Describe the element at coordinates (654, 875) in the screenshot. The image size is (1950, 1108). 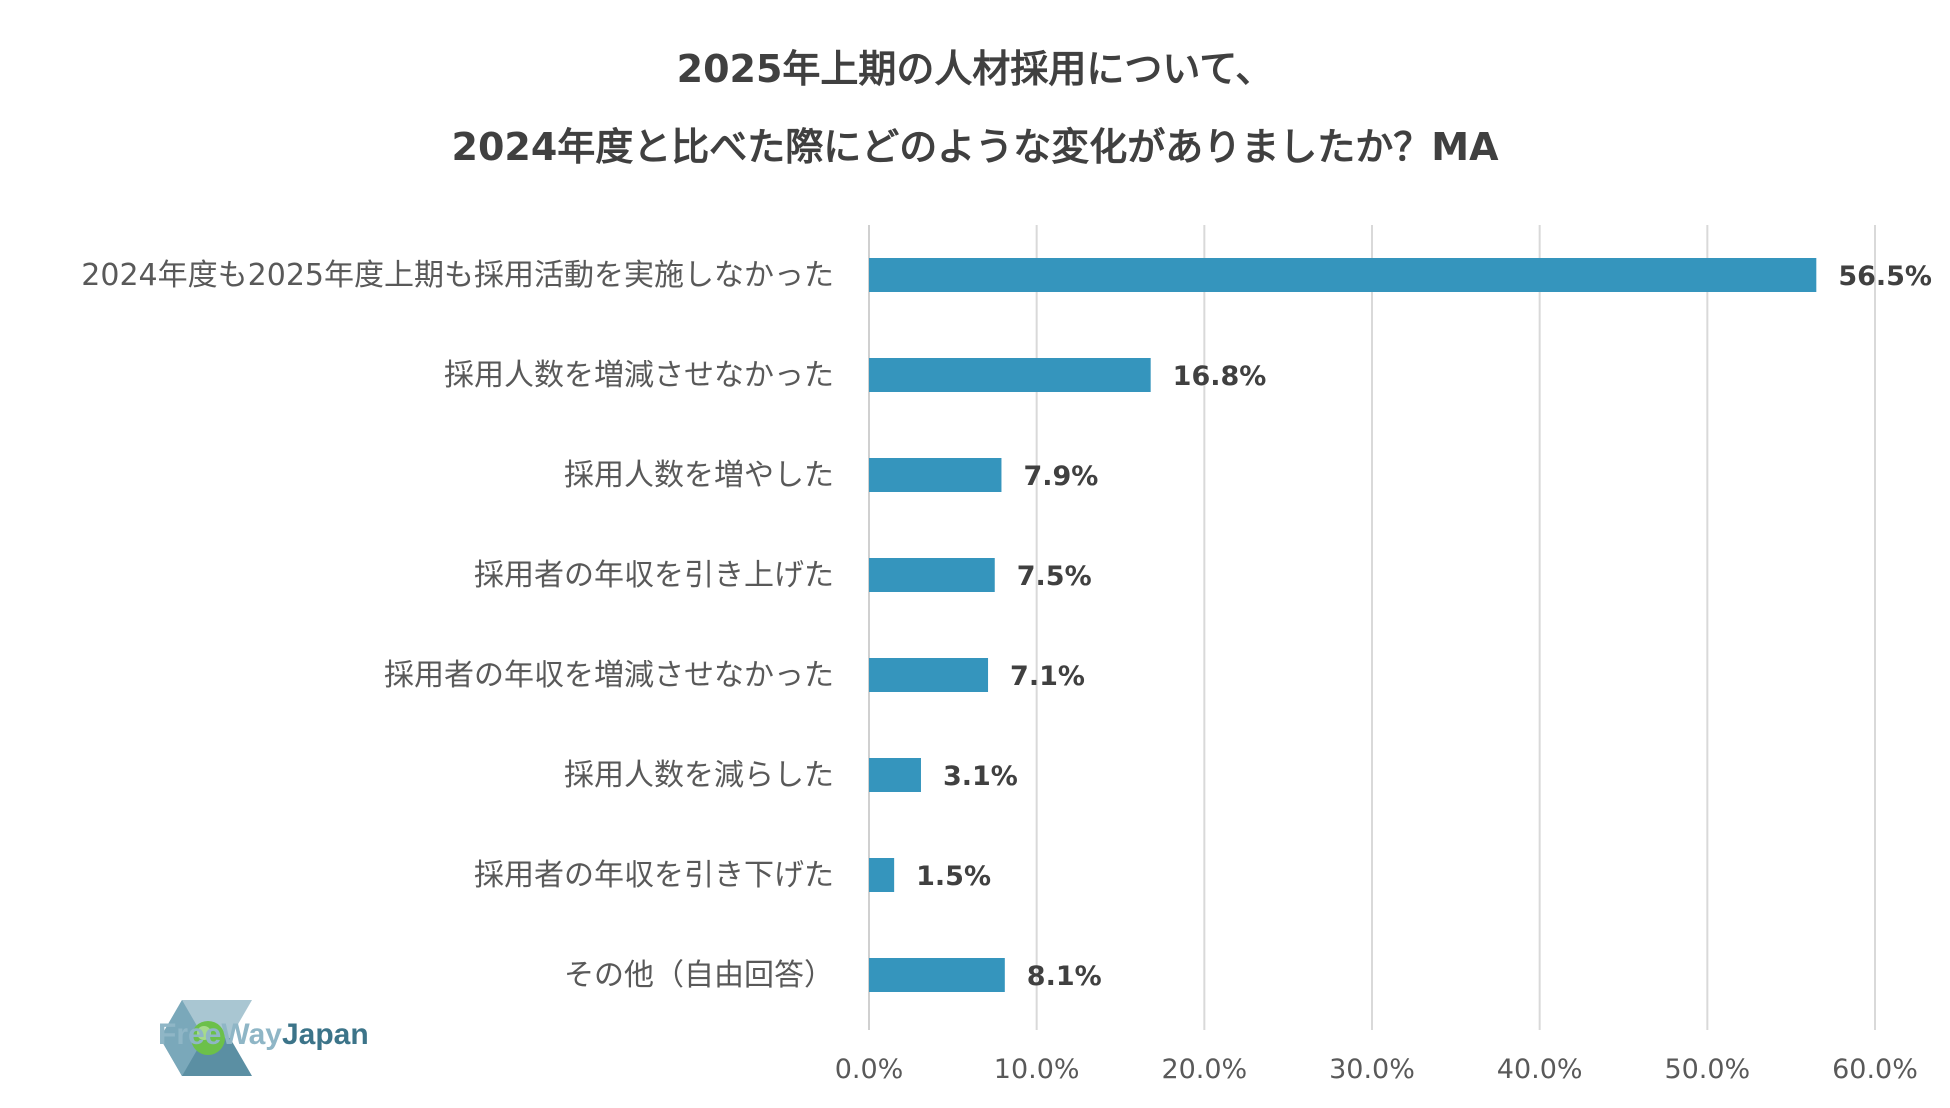
I see `category-label: 採用者の年収を引き下げた` at that location.